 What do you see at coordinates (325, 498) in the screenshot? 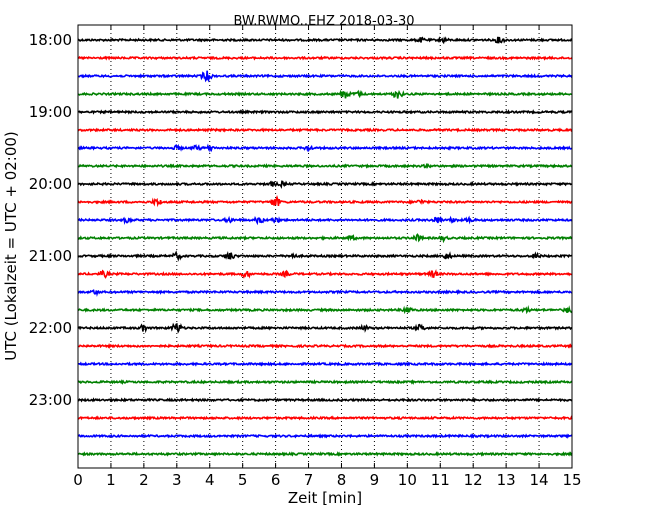
I see `x-axis-label: Zeit [min]` at bounding box center [325, 498].